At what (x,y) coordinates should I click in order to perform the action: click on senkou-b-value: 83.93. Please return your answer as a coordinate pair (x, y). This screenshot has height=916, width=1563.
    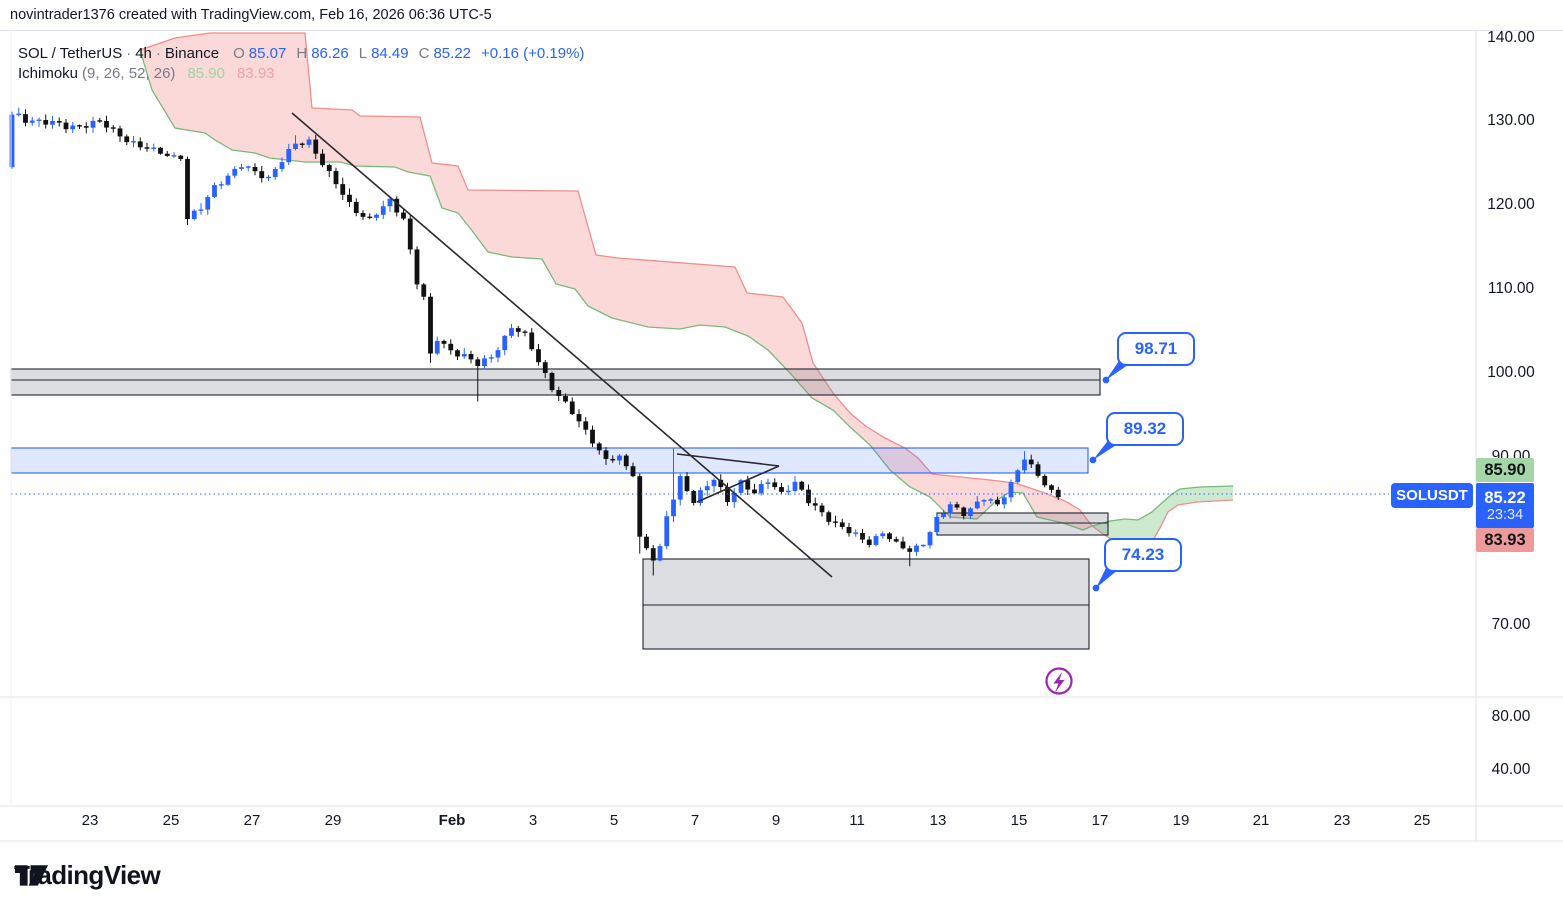
    Looking at the image, I should click on (255, 73).